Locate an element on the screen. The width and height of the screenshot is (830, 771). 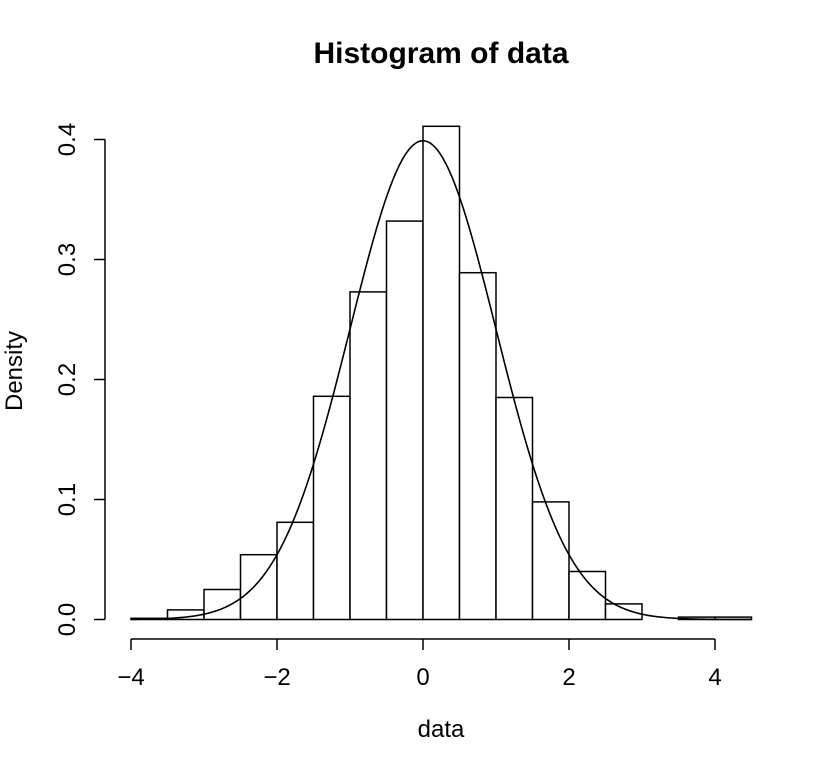
chart-title: Histogram of data is located at coordinates (440, 53).